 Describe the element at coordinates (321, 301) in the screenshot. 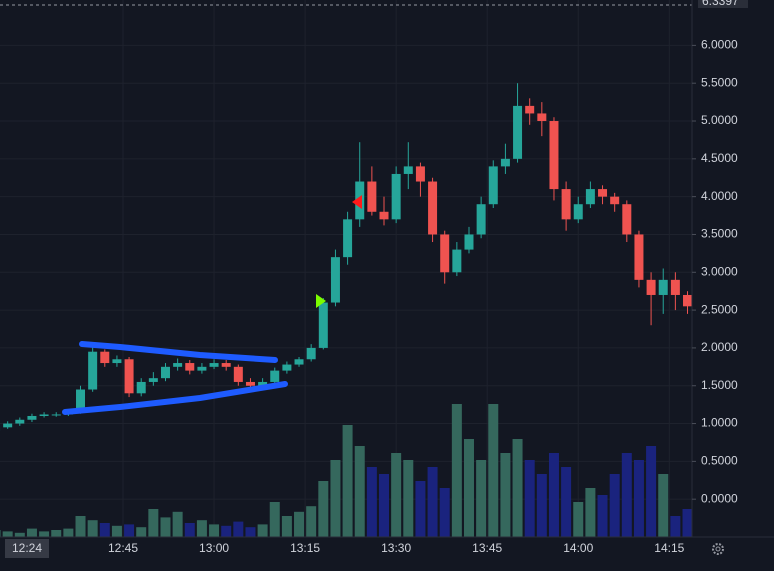

I see `buy-marker` at that location.